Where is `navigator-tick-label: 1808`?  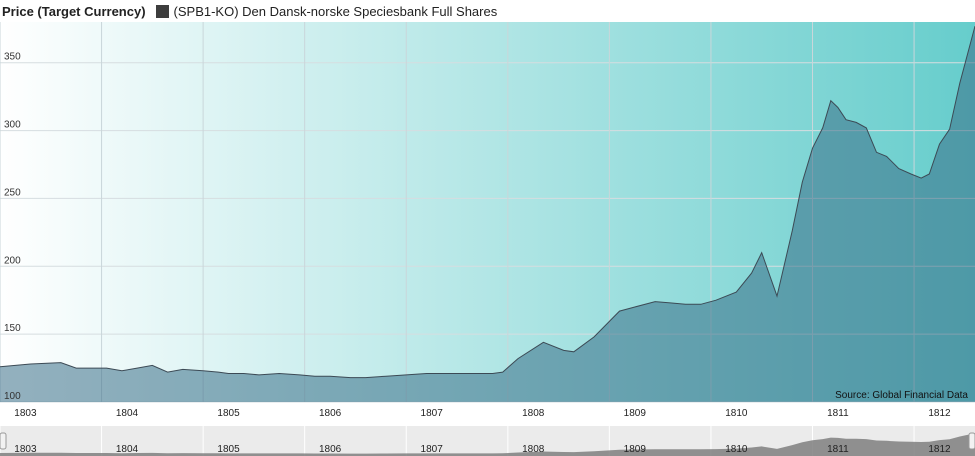 navigator-tick-label: 1808 is located at coordinates (533, 449).